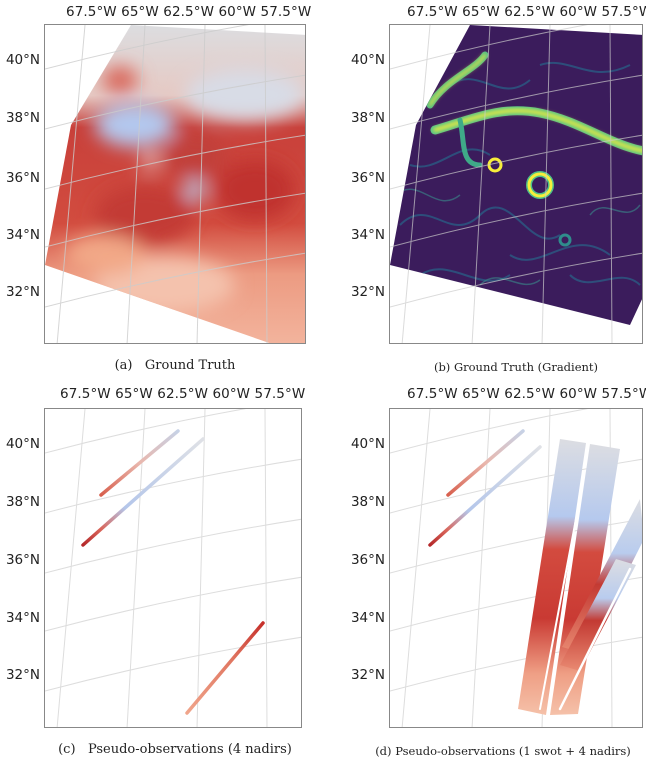 The width and height of the screenshot is (646, 763). What do you see at coordinates (189, 749) in the screenshot?
I see `caption-text: Pseudo-observations (4 nadirs)` at bounding box center [189, 749].